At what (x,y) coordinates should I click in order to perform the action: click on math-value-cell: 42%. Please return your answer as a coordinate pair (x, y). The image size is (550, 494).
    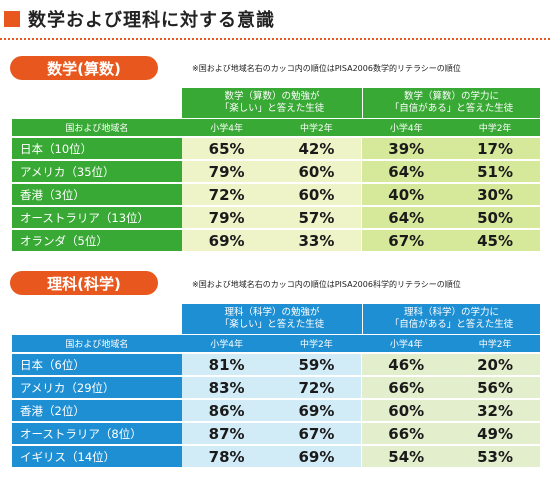
    Looking at the image, I should click on (316, 148).